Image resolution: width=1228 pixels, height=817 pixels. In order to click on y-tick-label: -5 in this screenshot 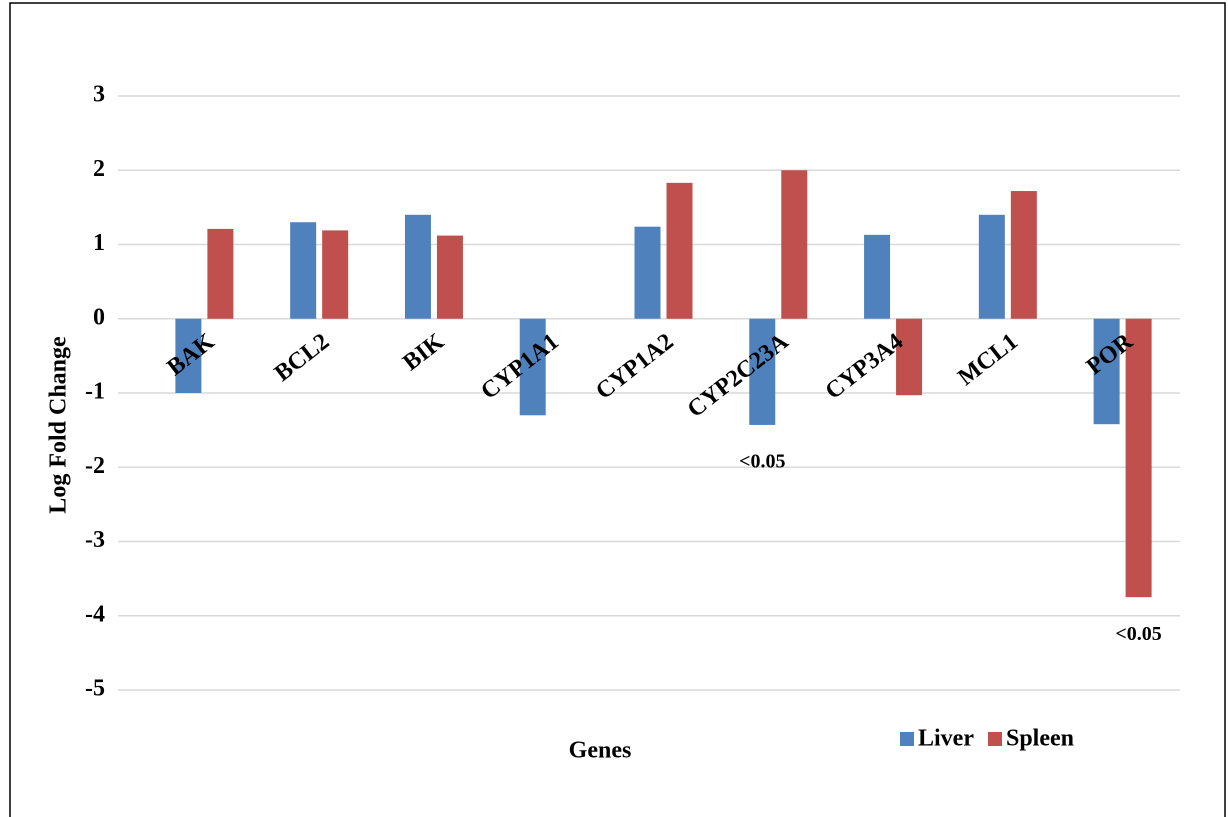, I will do `click(95, 689)`.